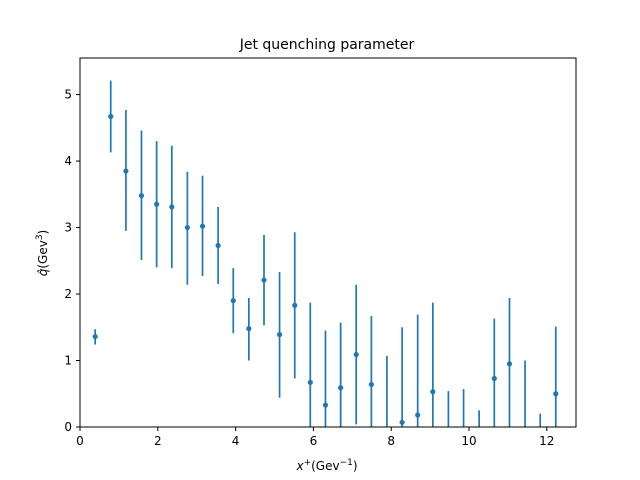 The height and width of the screenshot is (480, 640). Describe the element at coordinates (327, 45) in the screenshot. I see `chart-title: Jet quenching parameter` at that location.